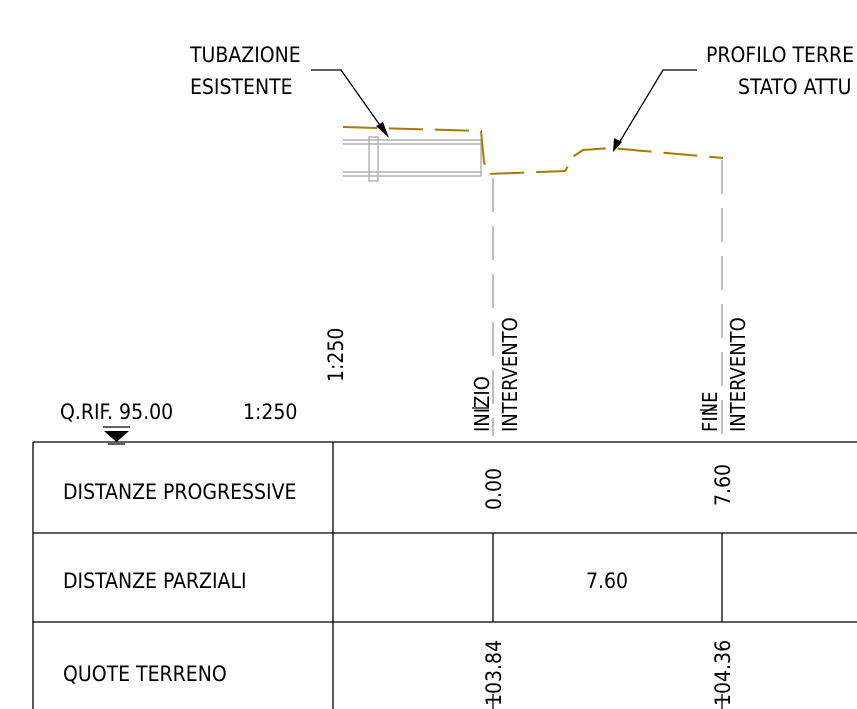  I want to click on pipe-label-line2: ESISTENTE, so click(241, 87).